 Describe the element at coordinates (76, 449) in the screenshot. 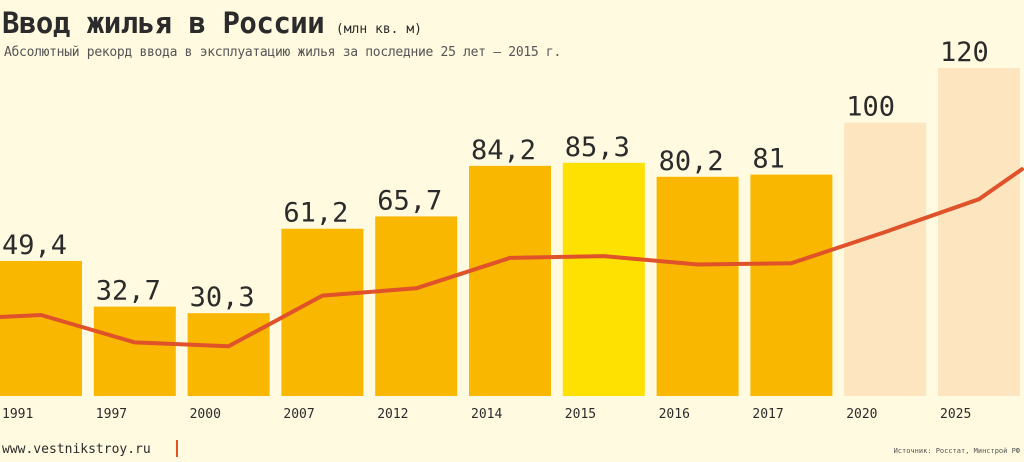

I see `site-url: www.vestnikstroy.ru` at that location.